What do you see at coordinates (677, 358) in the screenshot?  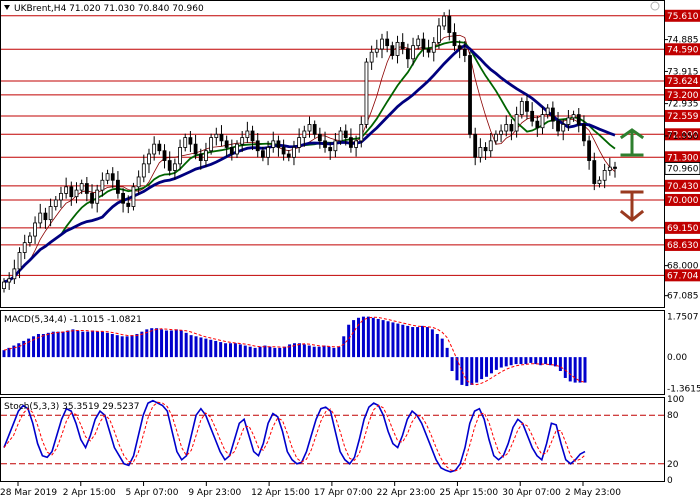 I see `macd-axis-label: 0.00` at bounding box center [677, 358].